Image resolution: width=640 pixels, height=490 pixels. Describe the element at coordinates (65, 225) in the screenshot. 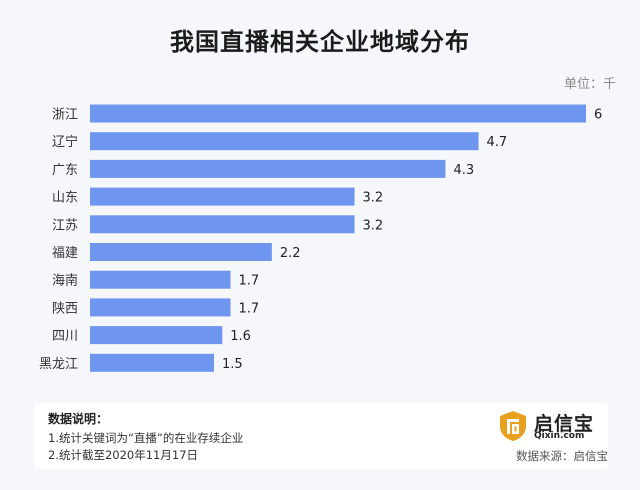

I see `category-label: 江苏` at that location.